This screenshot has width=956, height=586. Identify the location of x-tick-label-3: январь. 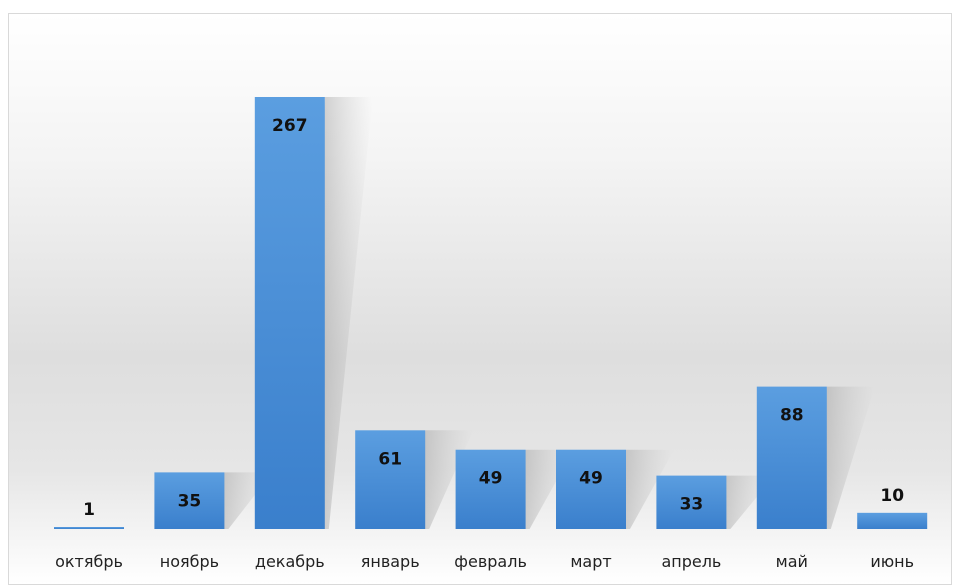
(390, 561).